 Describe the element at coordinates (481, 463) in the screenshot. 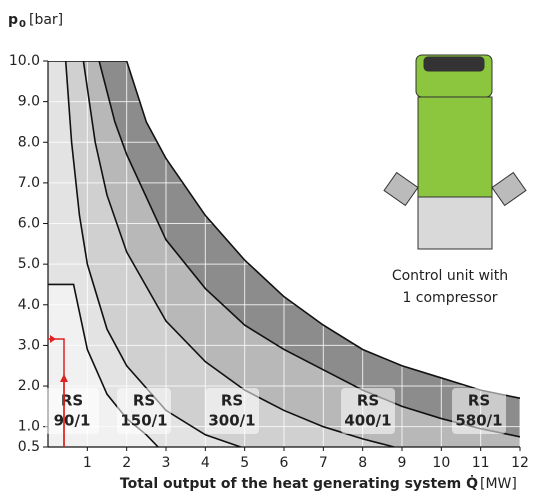

I see `x-tick-label: 11` at that location.